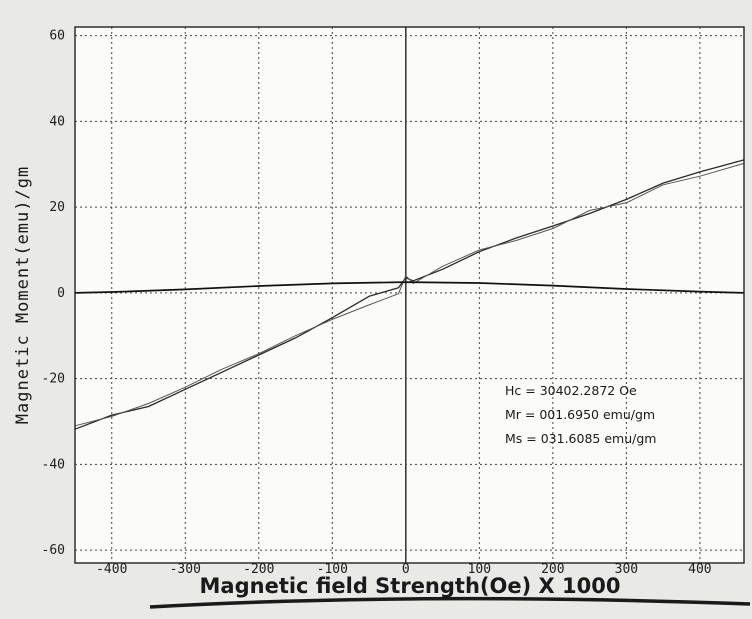 The height and width of the screenshot is (619, 752). I want to click on y-tick-label: 0, so click(61, 293).